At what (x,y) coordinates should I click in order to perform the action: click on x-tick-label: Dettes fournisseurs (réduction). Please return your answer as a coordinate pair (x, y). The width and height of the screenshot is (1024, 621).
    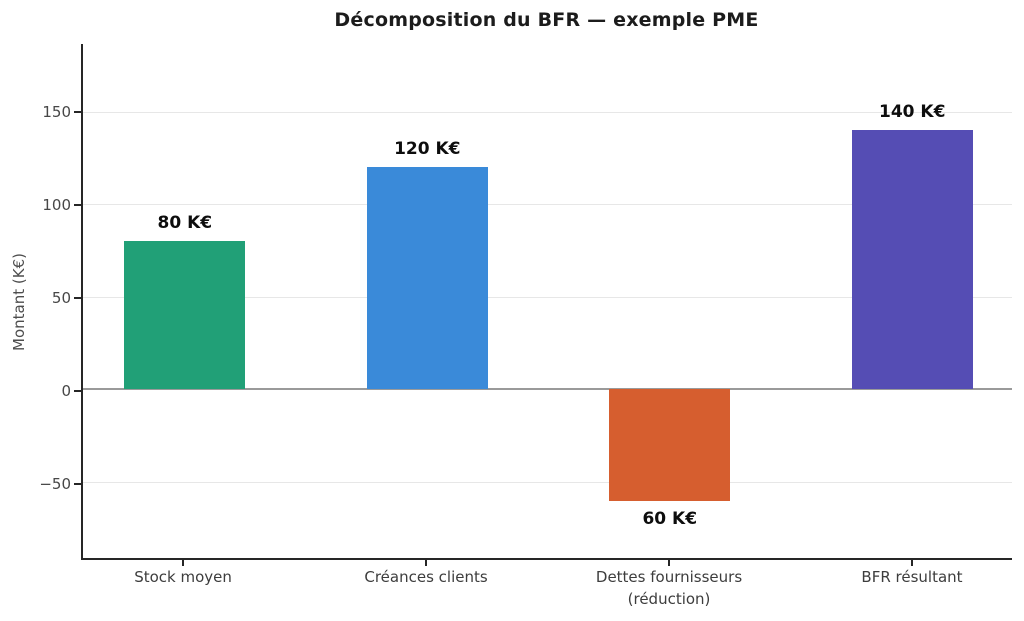
    Looking at the image, I should click on (669, 588).